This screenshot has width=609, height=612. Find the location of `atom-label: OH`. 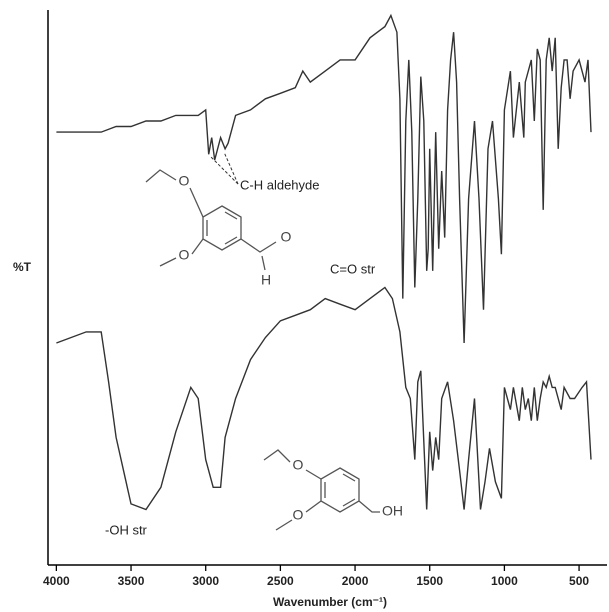

atom-label: OH is located at coordinates (392, 511).